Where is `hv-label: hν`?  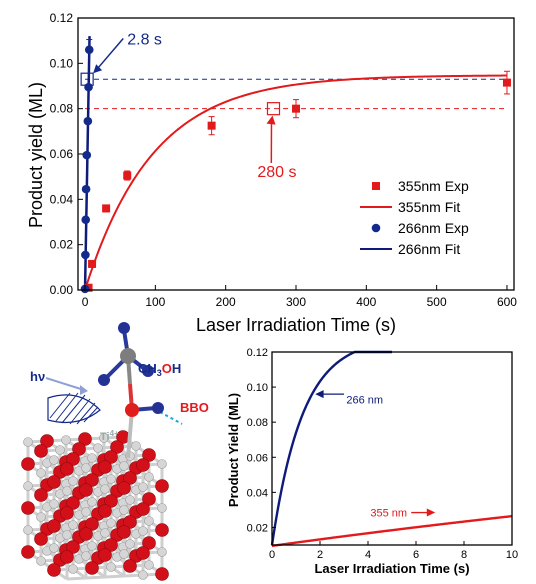
hv-label: hν is located at coordinates (37, 376).